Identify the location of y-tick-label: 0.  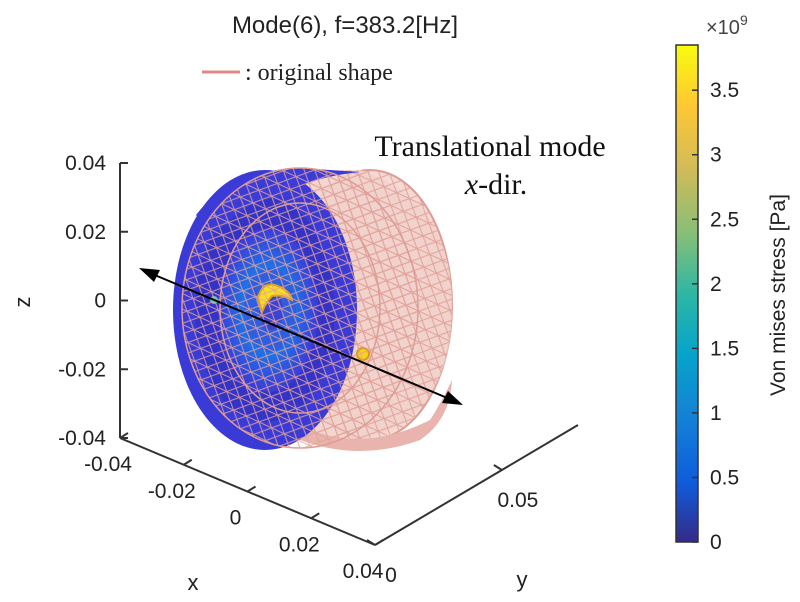
(391, 575).